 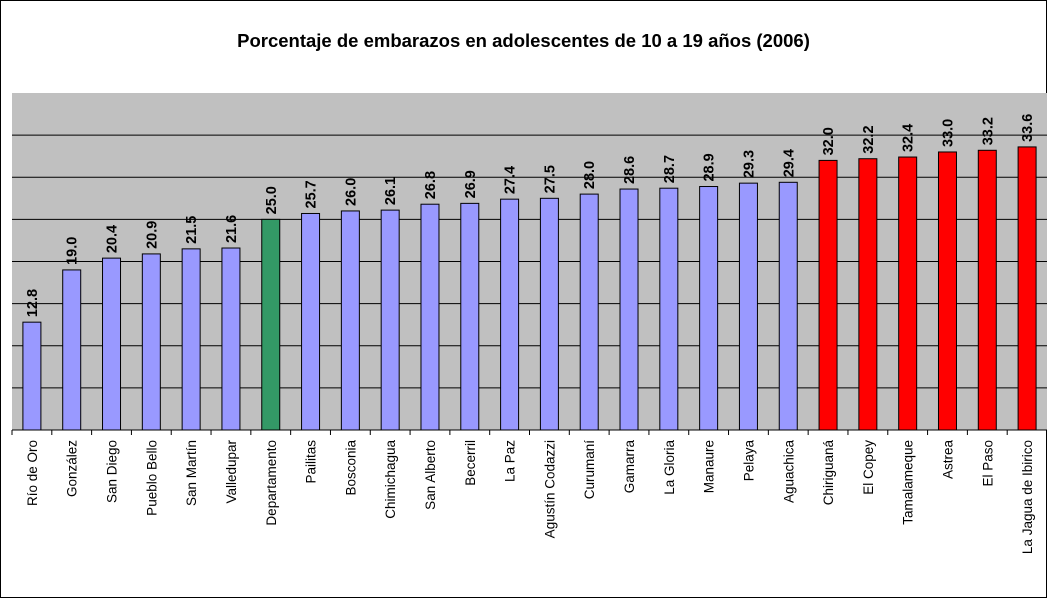 What do you see at coordinates (311, 462) in the screenshot?
I see `category-label: Pailitas` at bounding box center [311, 462].